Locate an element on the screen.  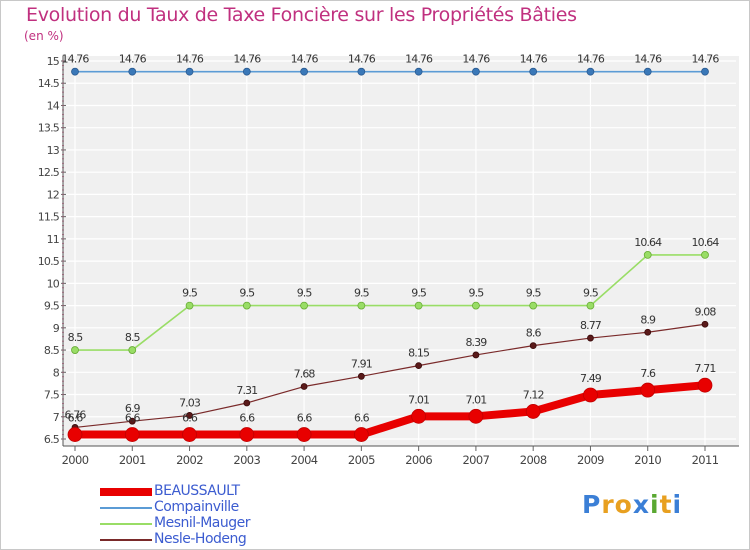
y-tick-label: 13 is located at coordinates (53, 150).